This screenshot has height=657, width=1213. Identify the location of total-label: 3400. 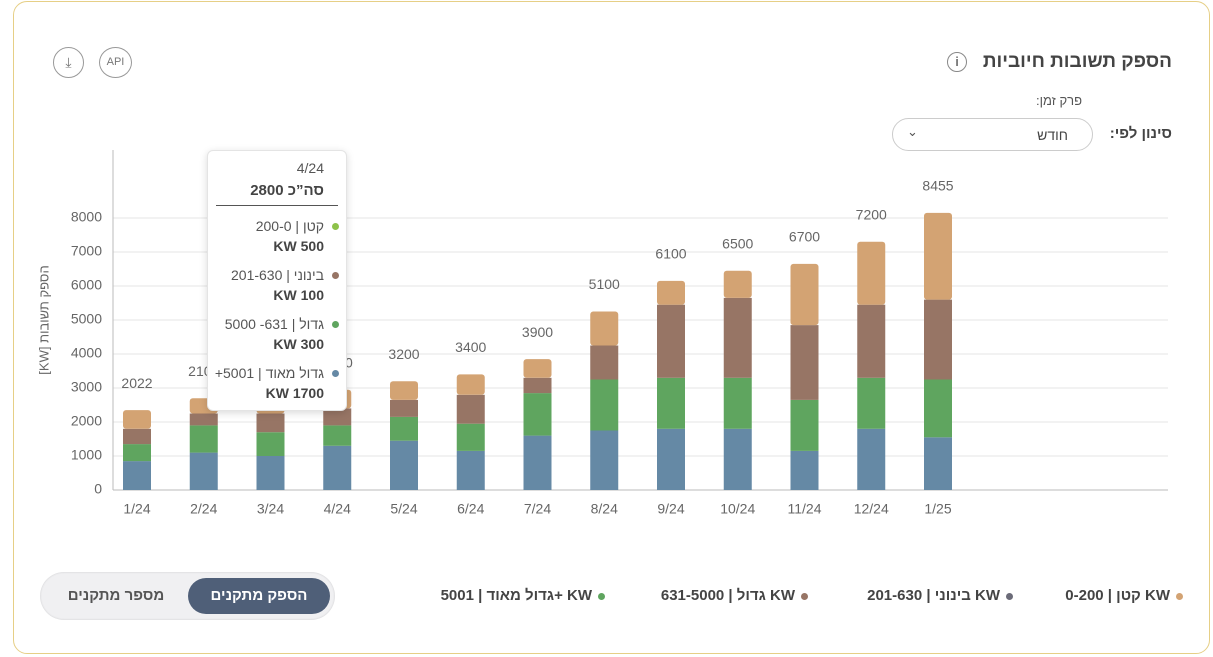
(470, 347).